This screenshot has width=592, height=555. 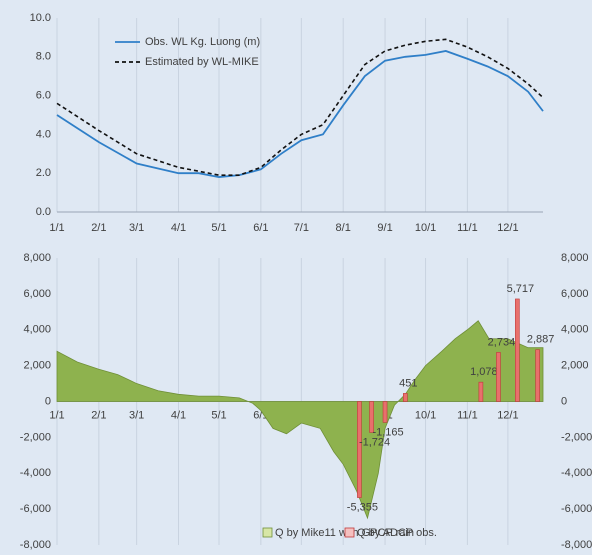 I want to click on x-tick-label: 7/1, so click(x=301, y=228).